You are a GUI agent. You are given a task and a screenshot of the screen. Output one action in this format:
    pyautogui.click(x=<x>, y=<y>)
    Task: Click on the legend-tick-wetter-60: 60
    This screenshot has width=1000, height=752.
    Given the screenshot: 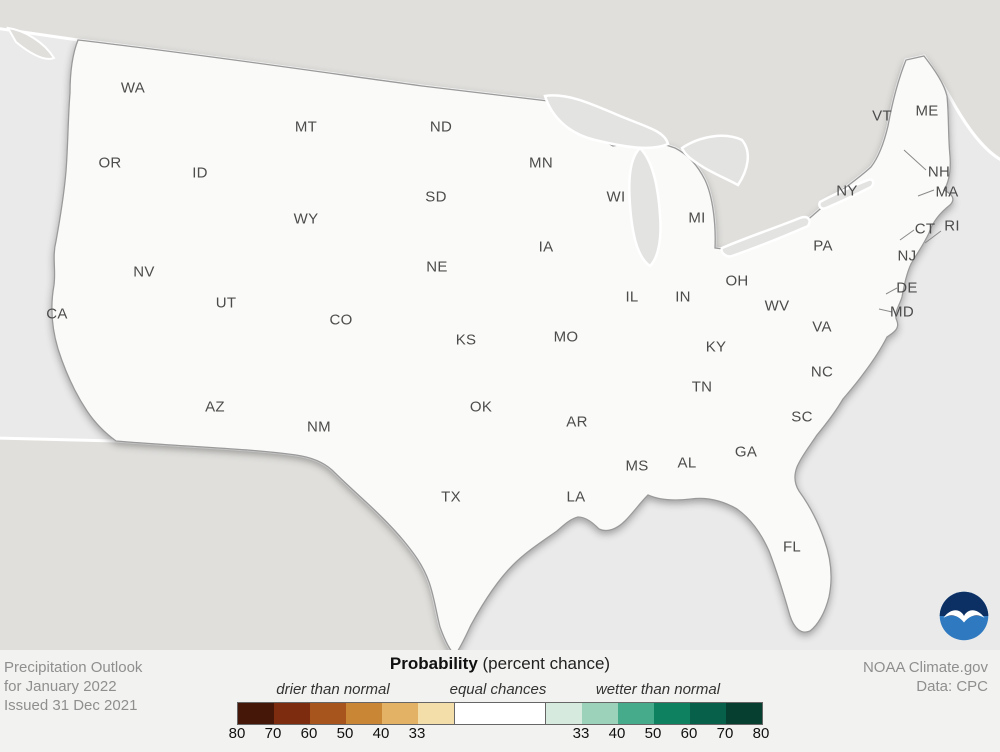 What is the action you would take?
    pyautogui.click(x=689, y=733)
    